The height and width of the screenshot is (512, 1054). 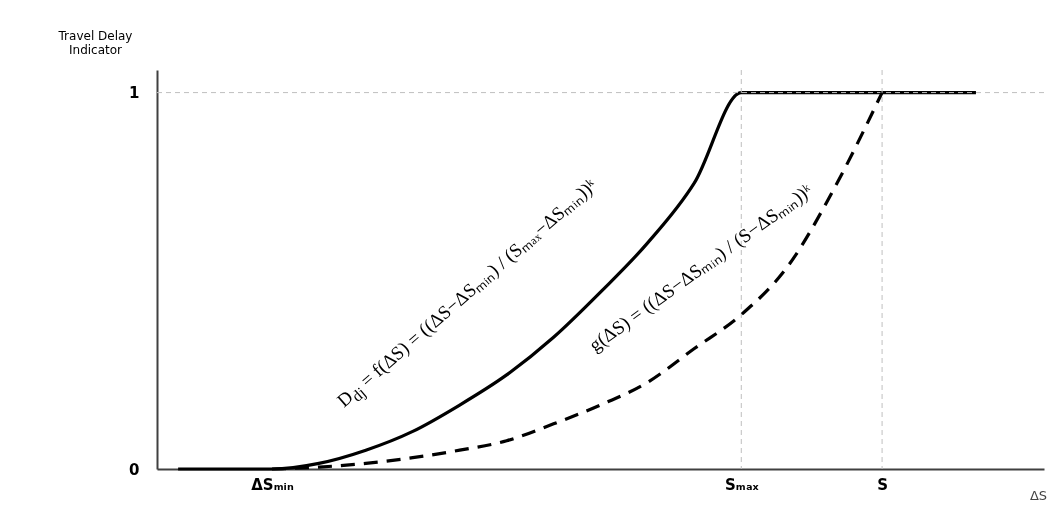 I want to click on x-tick-label: ΔSₘᵢₙ, so click(x=272, y=484).